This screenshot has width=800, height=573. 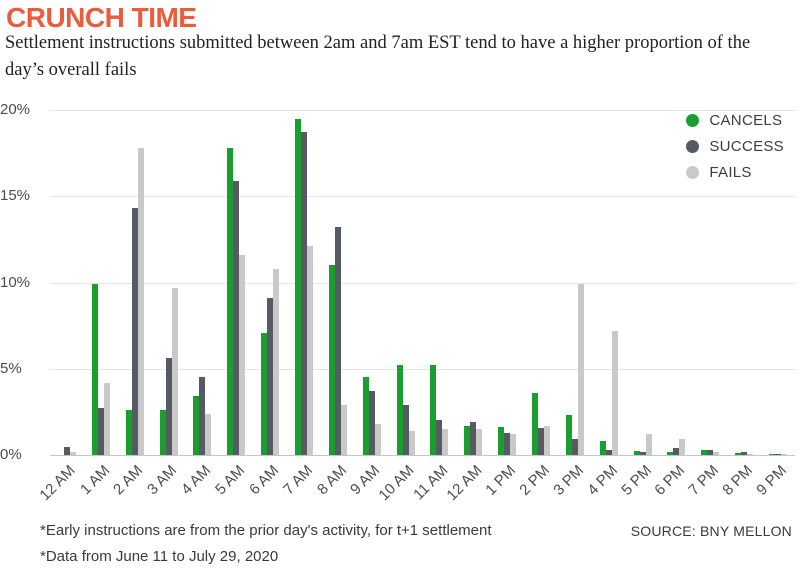 I want to click on bar-group: 1 AM, so click(x=97, y=304).